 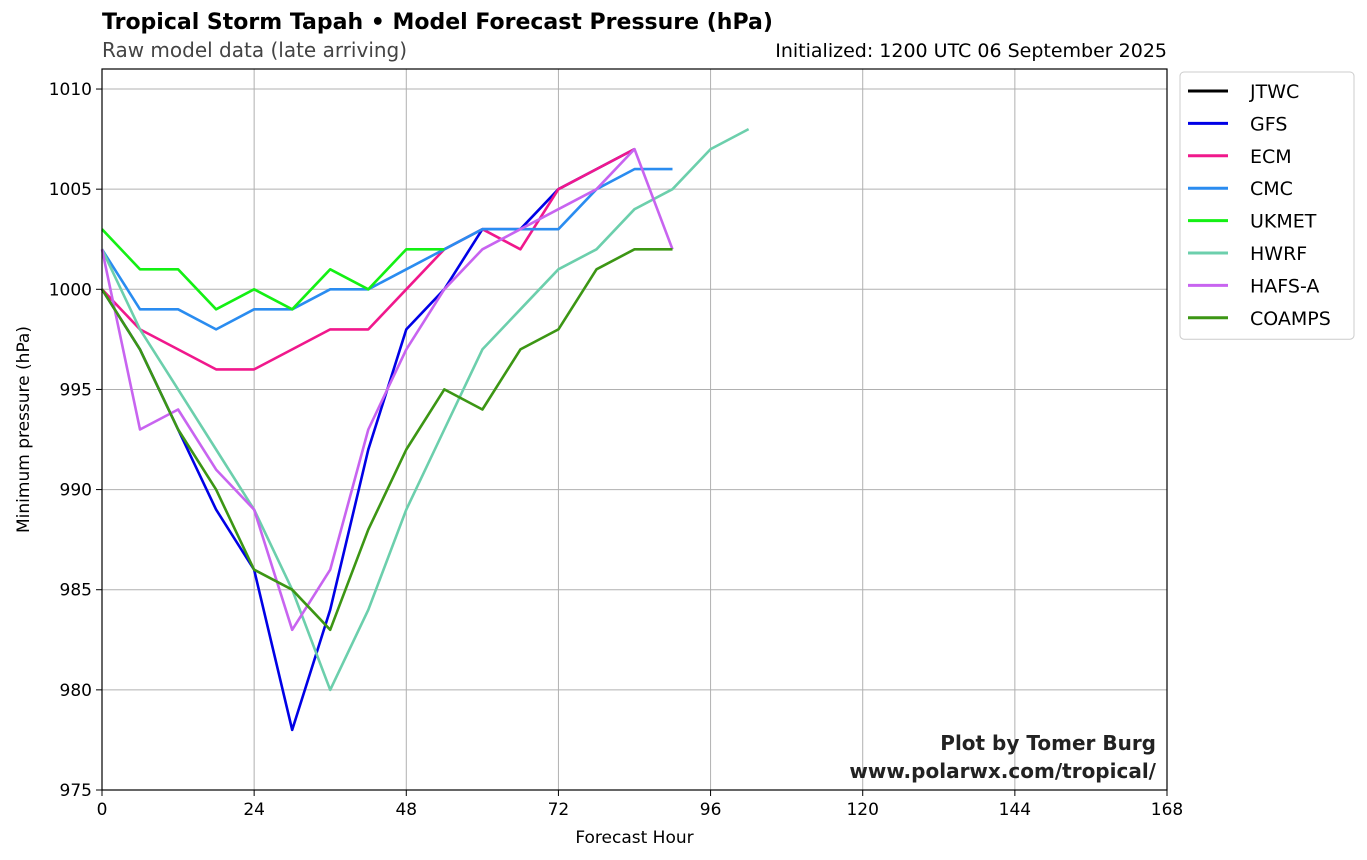 I want to click on credit-author: Plot by Tomer Burg, so click(x=1048, y=743).